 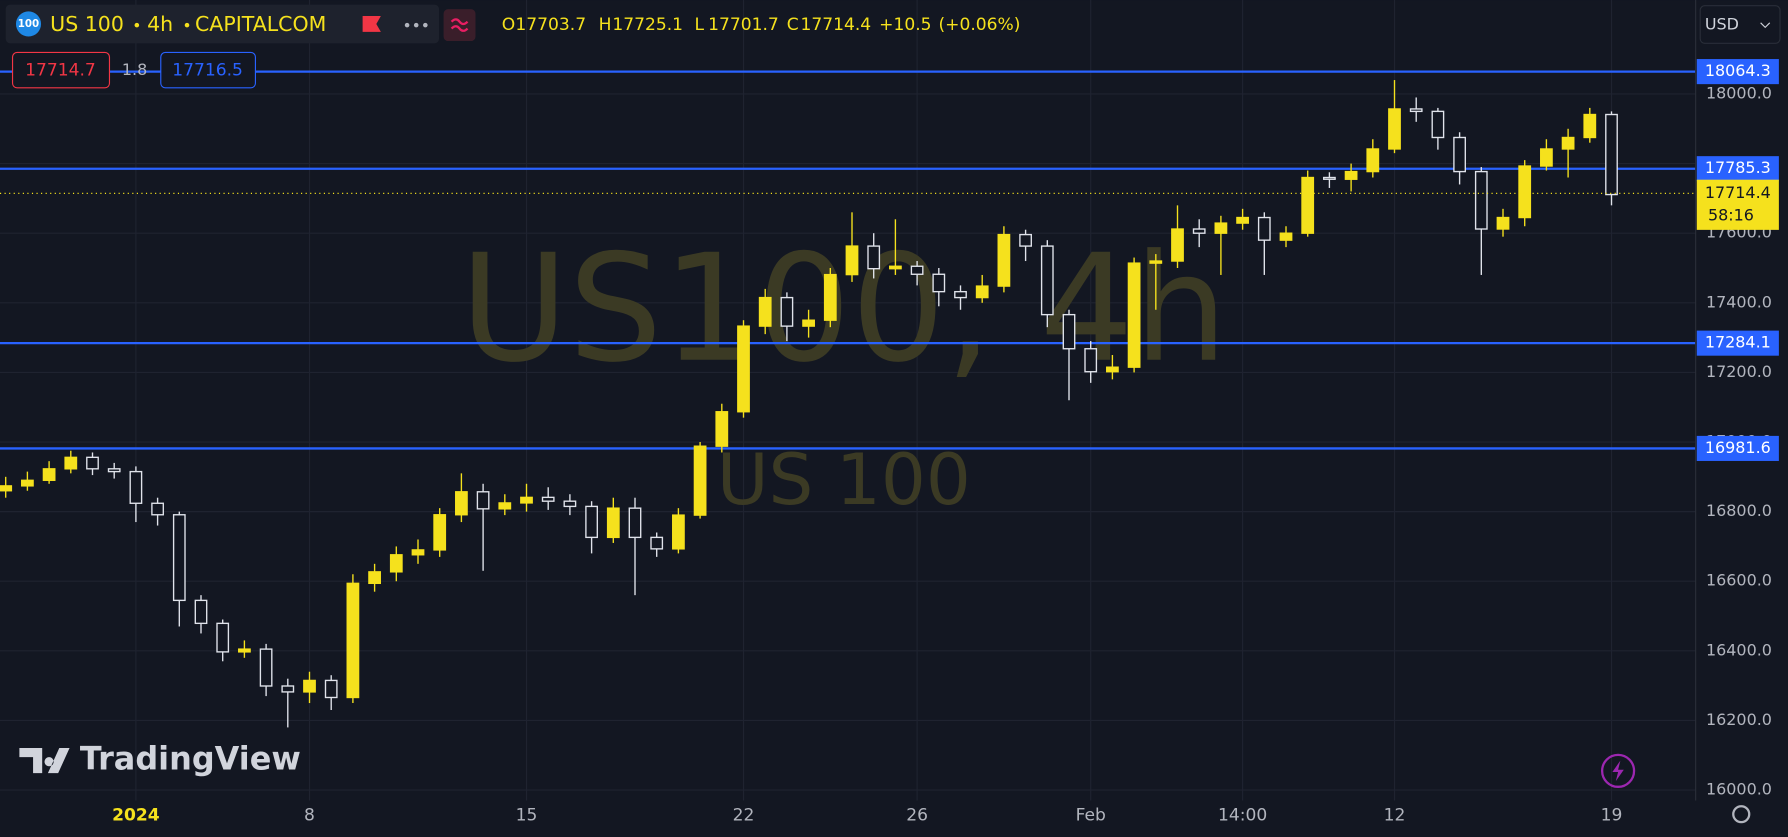 What do you see at coordinates (1739, 649) in the screenshot?
I see `y-tick-label: 16400.0` at bounding box center [1739, 649].